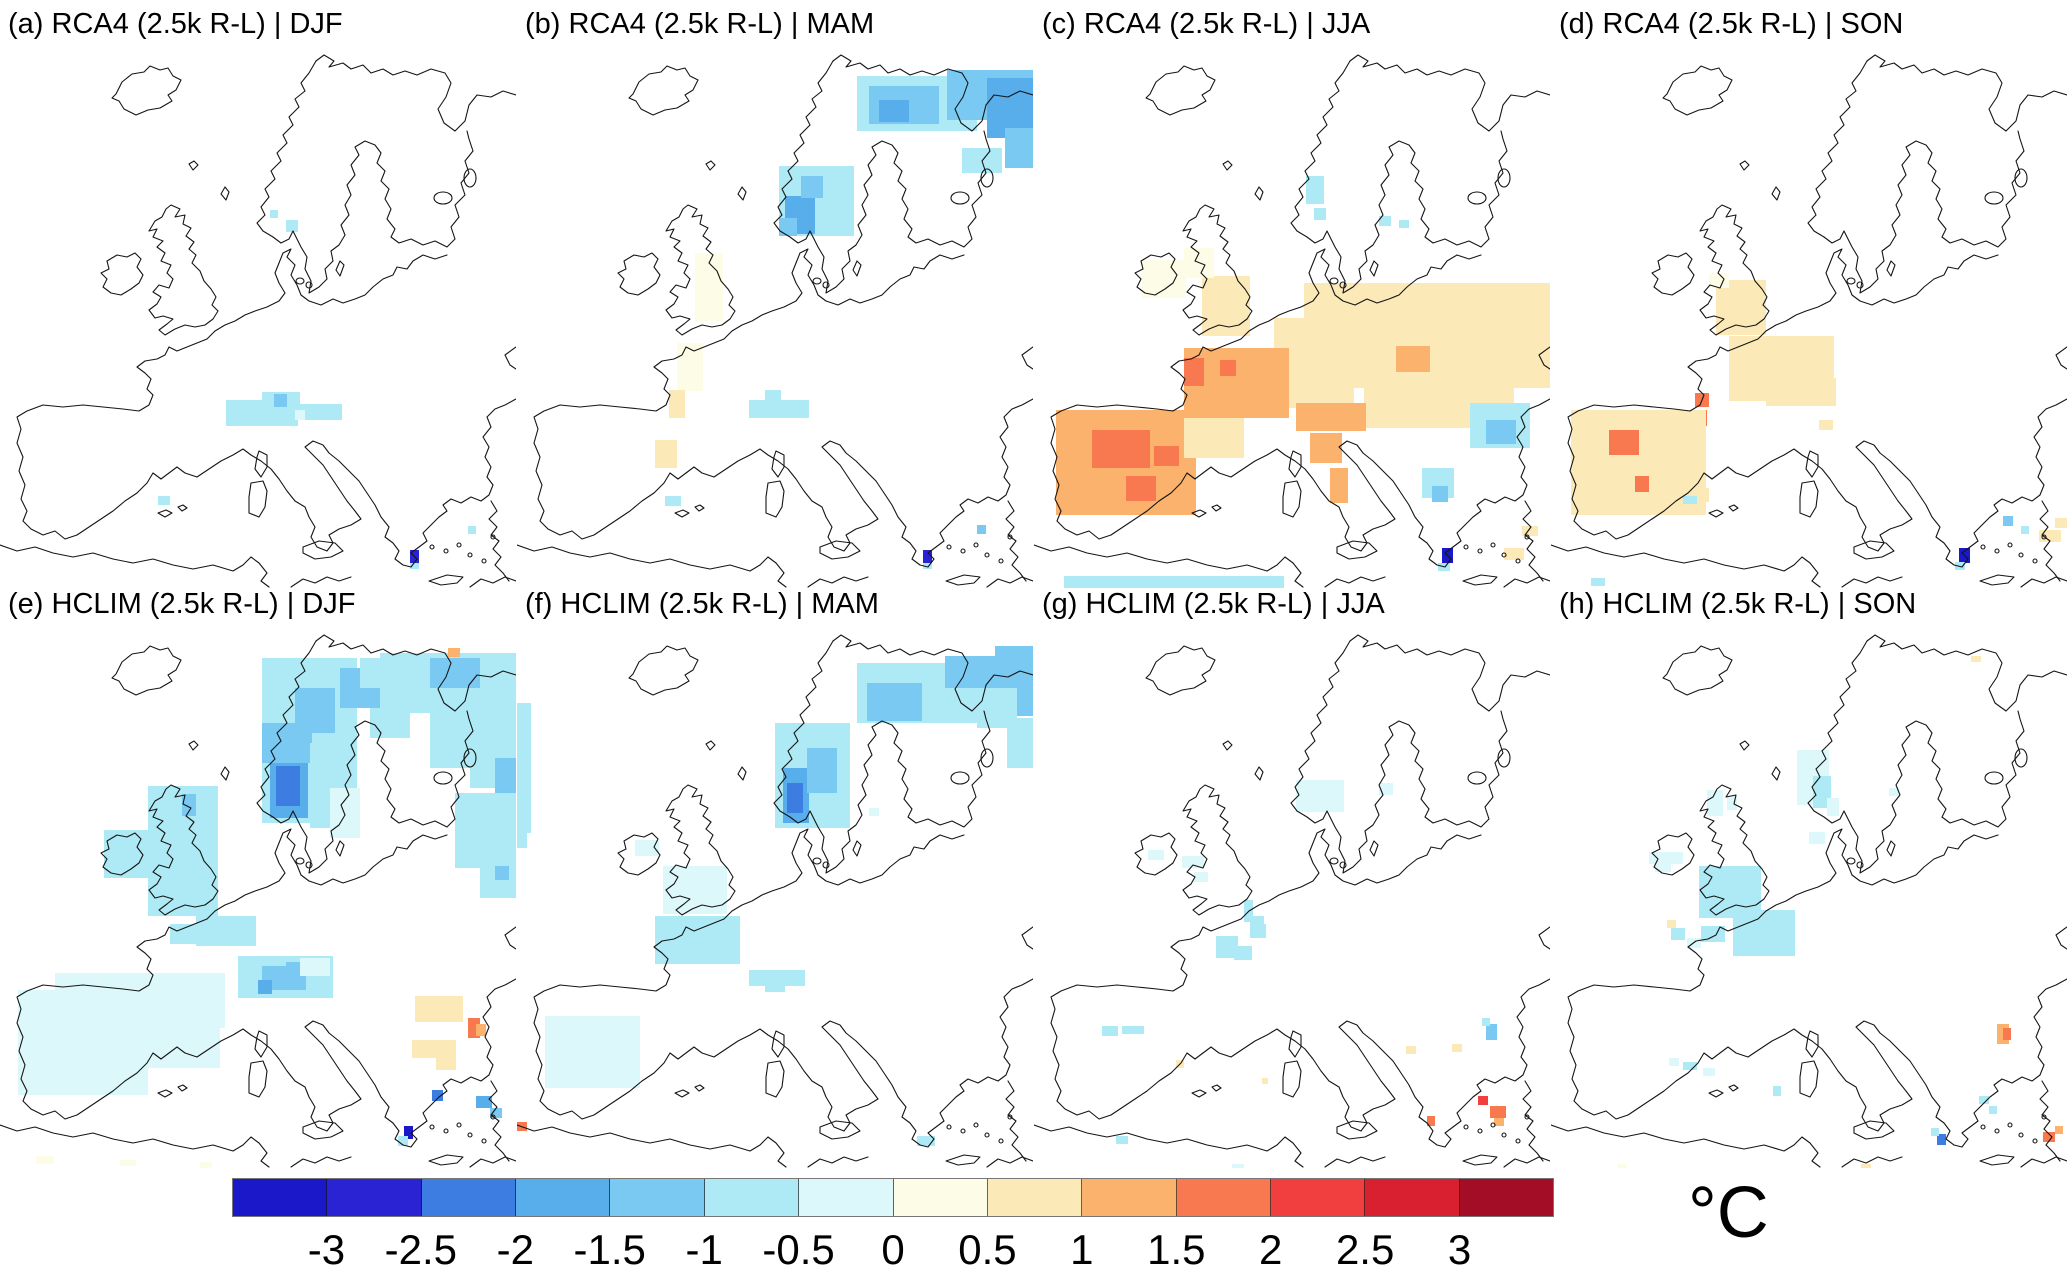  I want to click on colorbar-tick-label: 0, so click(893, 1249).